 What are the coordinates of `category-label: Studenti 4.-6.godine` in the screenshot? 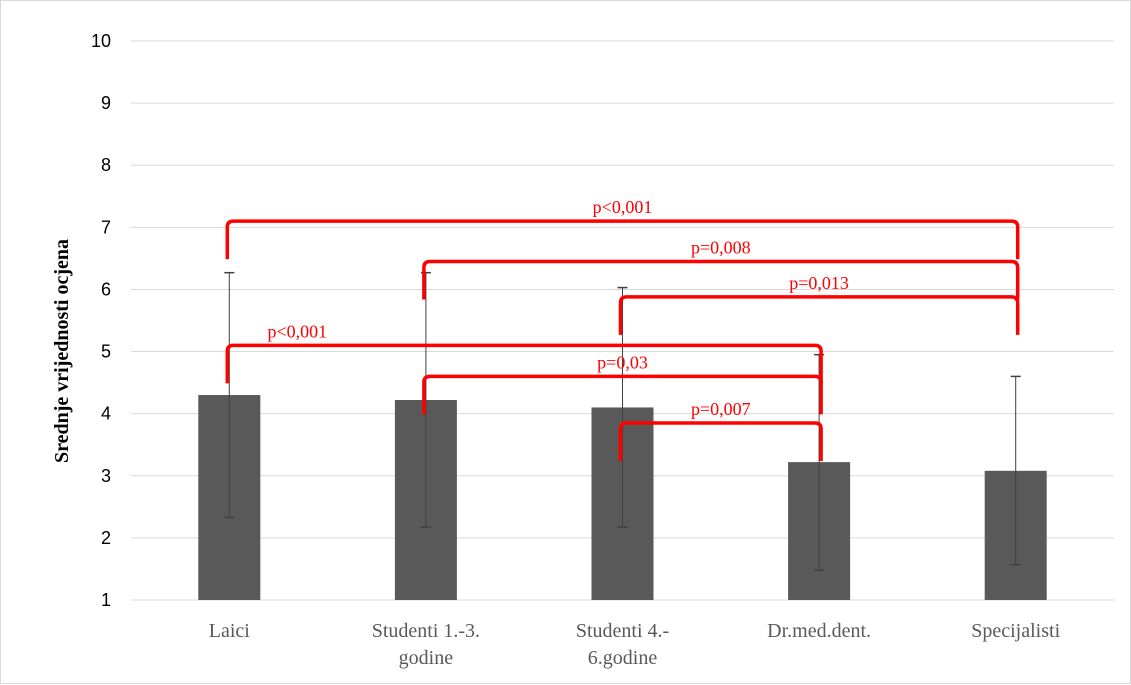 It's located at (622, 644).